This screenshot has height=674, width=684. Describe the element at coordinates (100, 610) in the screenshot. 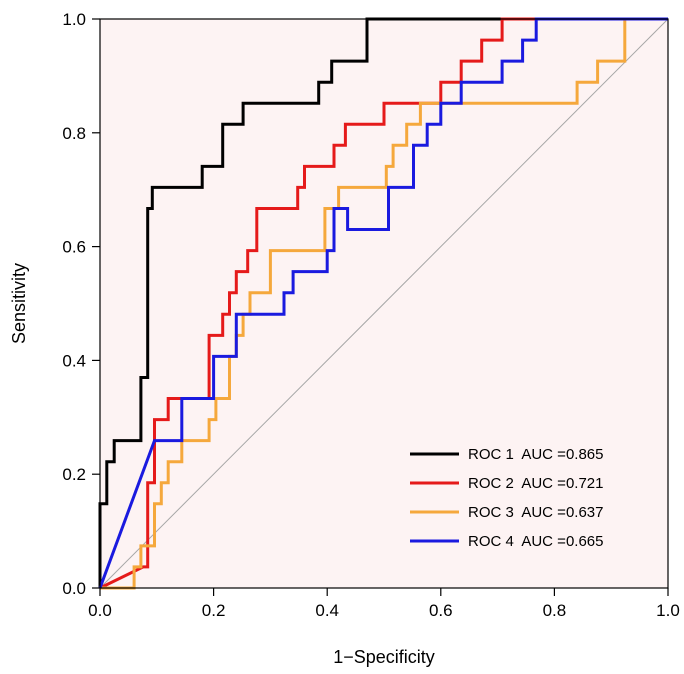

I see `x-tick-label: 0.0` at that location.